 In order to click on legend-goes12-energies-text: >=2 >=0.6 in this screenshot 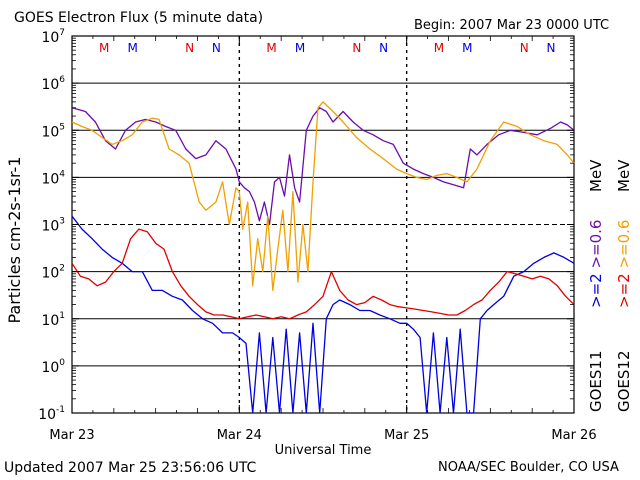, I will do `click(624, 264)`.